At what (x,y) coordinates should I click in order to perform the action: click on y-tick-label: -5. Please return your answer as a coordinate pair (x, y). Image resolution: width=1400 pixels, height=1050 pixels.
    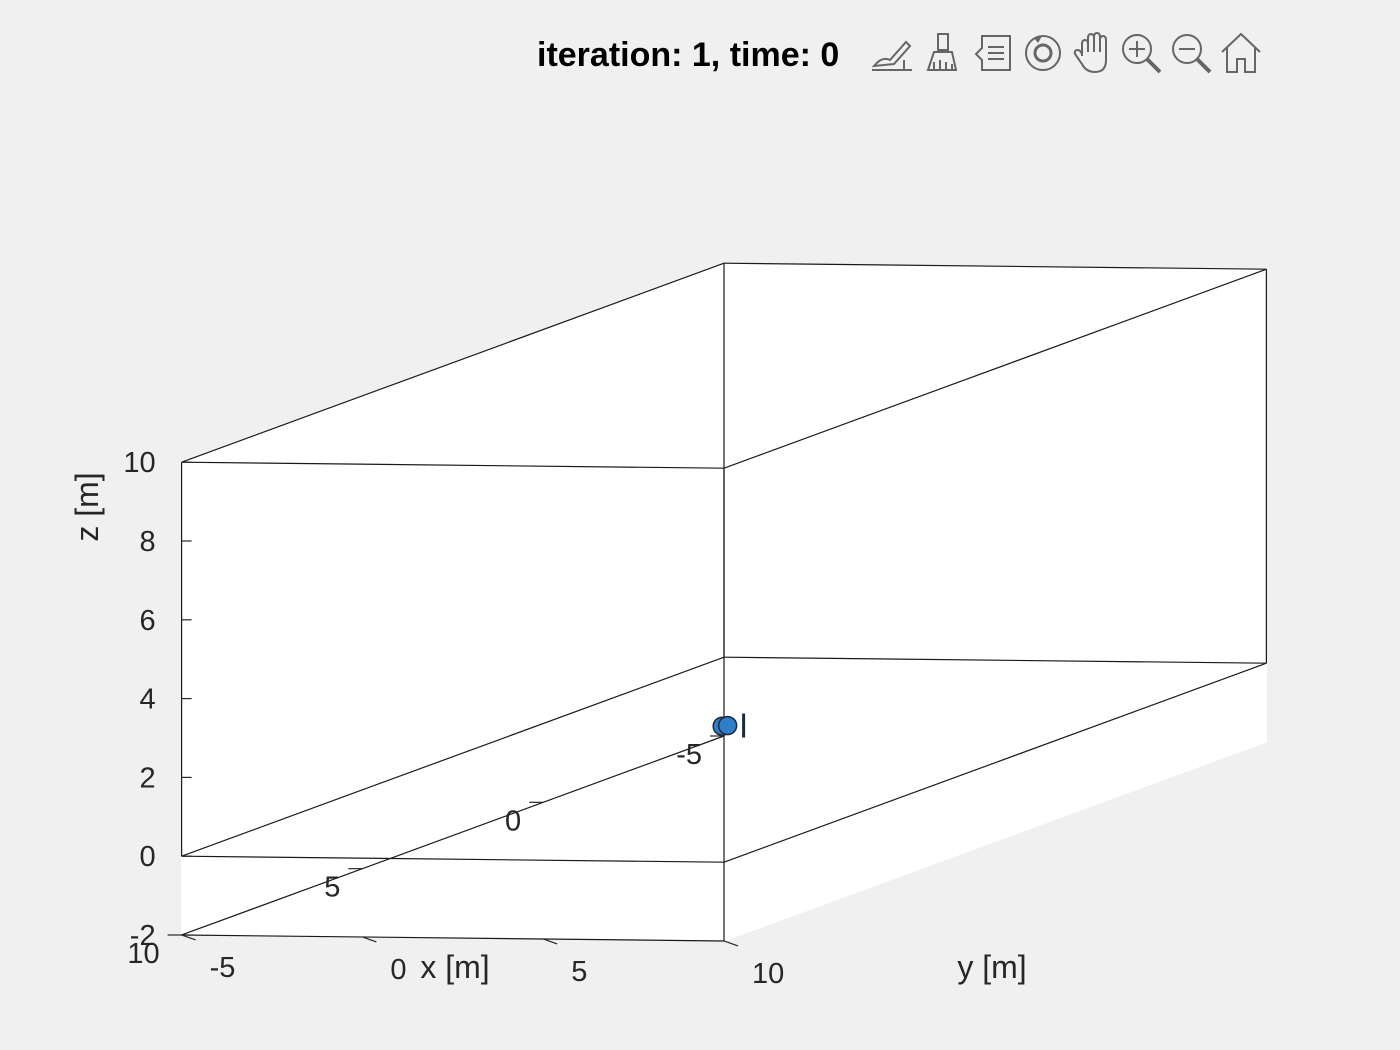
    Looking at the image, I should click on (223, 968).